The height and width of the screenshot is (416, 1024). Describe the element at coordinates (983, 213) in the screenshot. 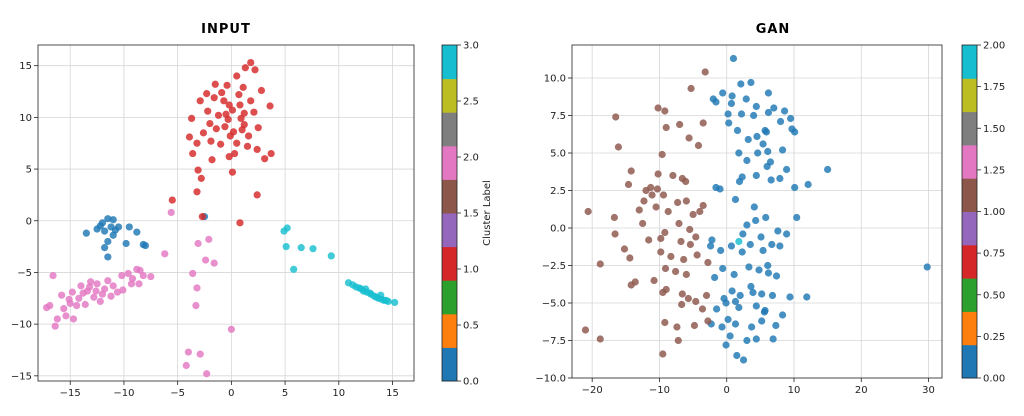

I see `colorbar: 0.00 0.25 0.50 0.75 1.00 1.25 1.50 1.75 2.00` at that location.